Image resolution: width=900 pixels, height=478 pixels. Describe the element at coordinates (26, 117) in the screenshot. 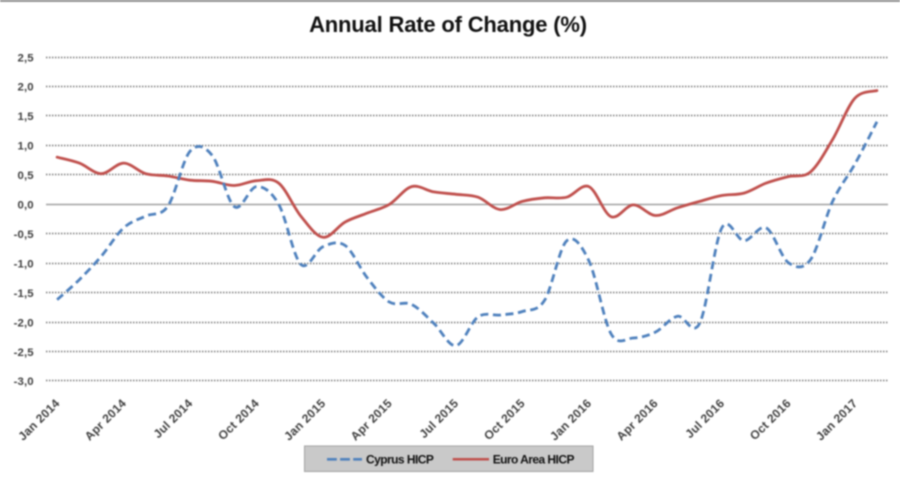

I see `svg-text: 1,5` at that location.